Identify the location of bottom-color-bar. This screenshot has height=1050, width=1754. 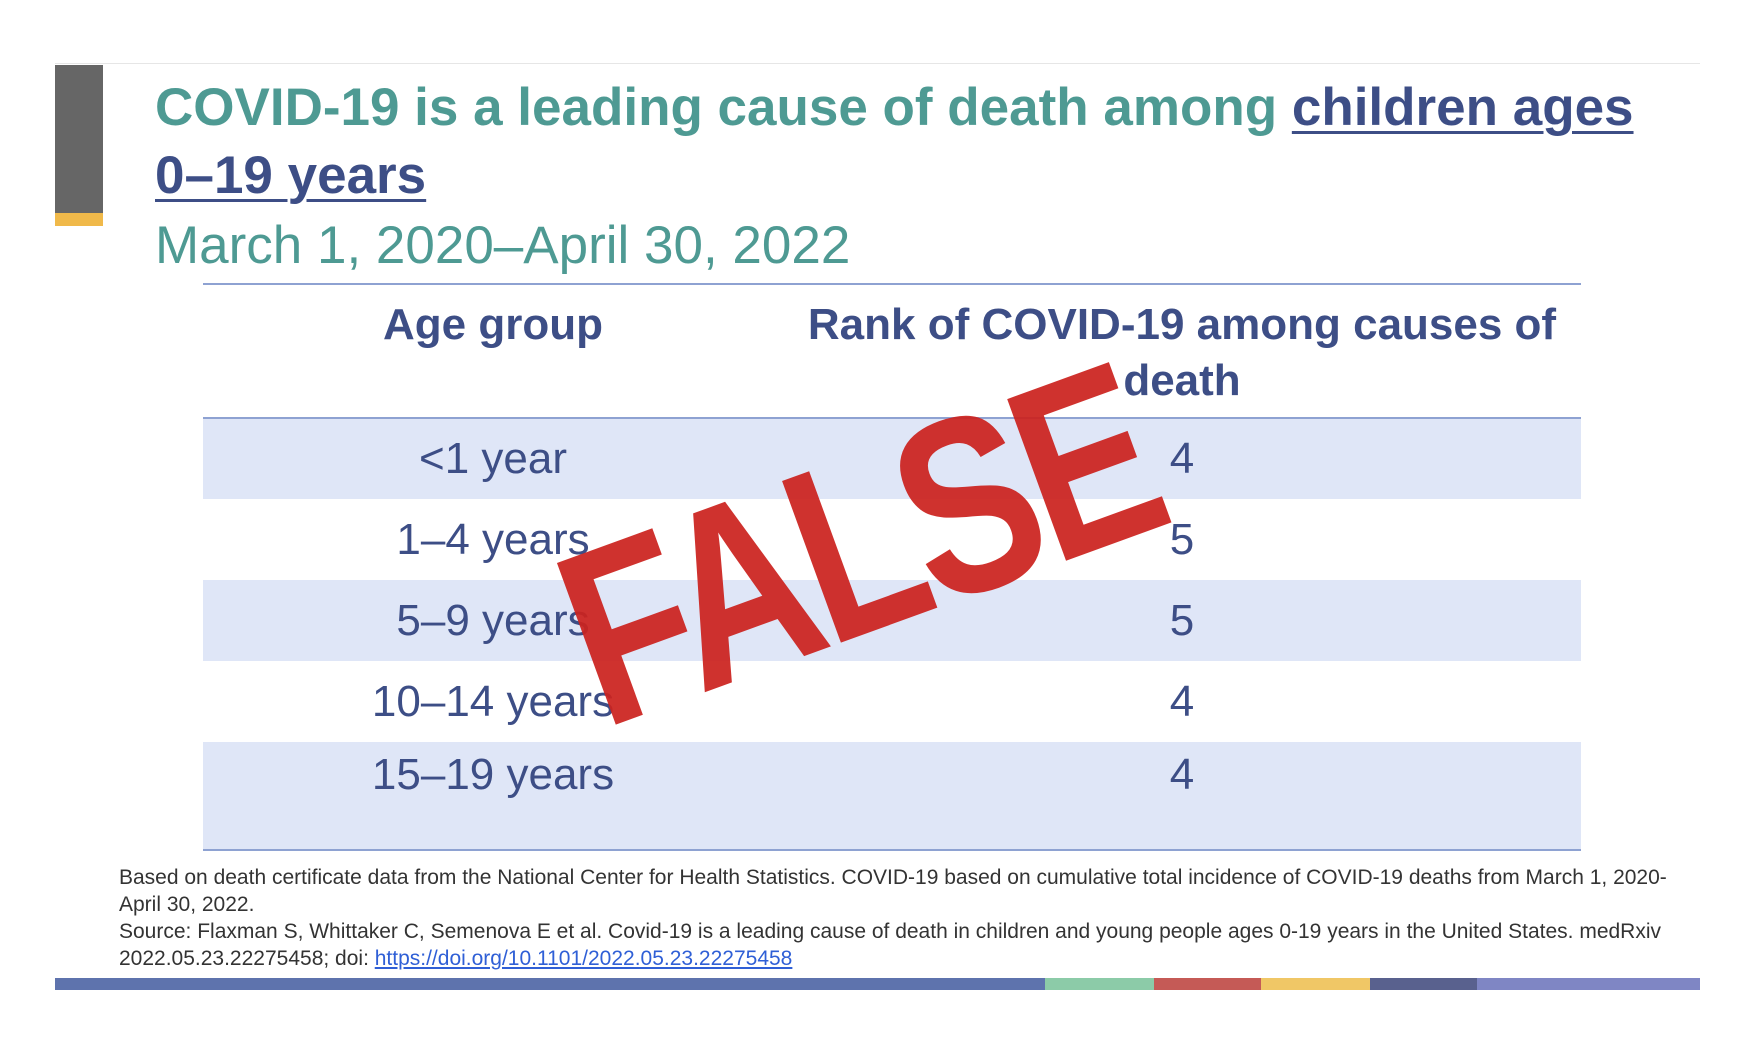
(877, 984).